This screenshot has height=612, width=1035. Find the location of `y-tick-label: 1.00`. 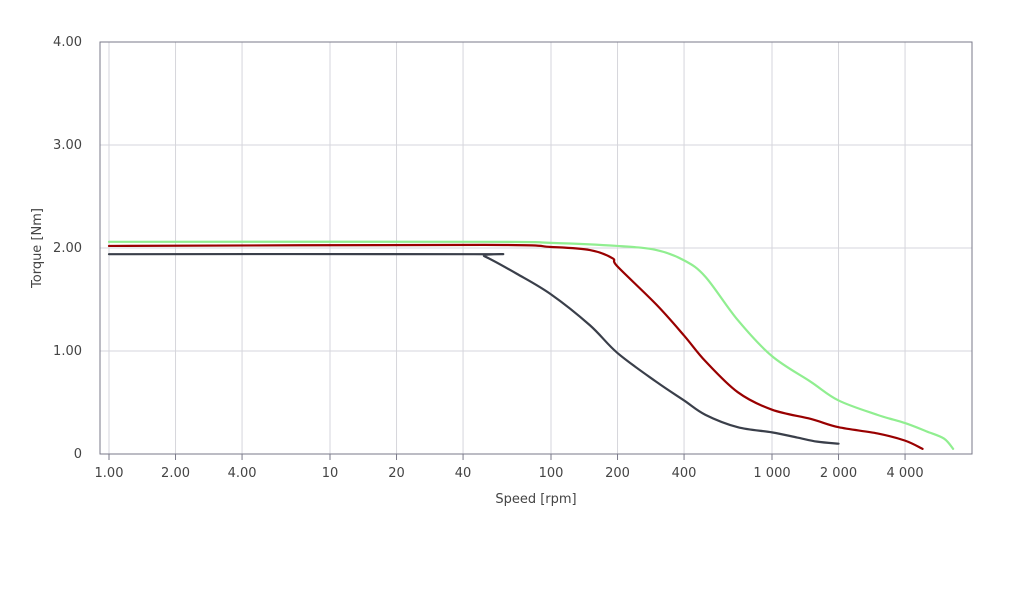

y-tick-label: 1.00 is located at coordinates (67, 351).